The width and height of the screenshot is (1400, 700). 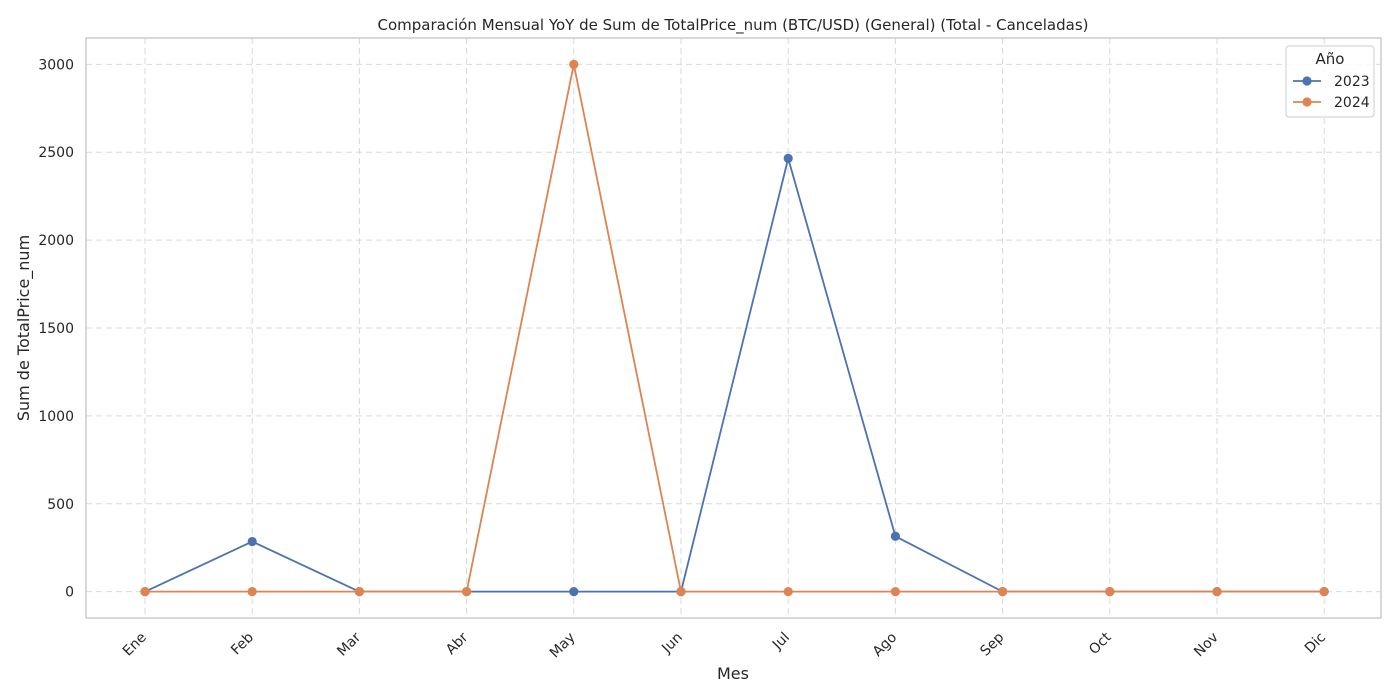 What do you see at coordinates (1352, 82) in the screenshot?
I see `legend-label-2023: 2023` at bounding box center [1352, 82].